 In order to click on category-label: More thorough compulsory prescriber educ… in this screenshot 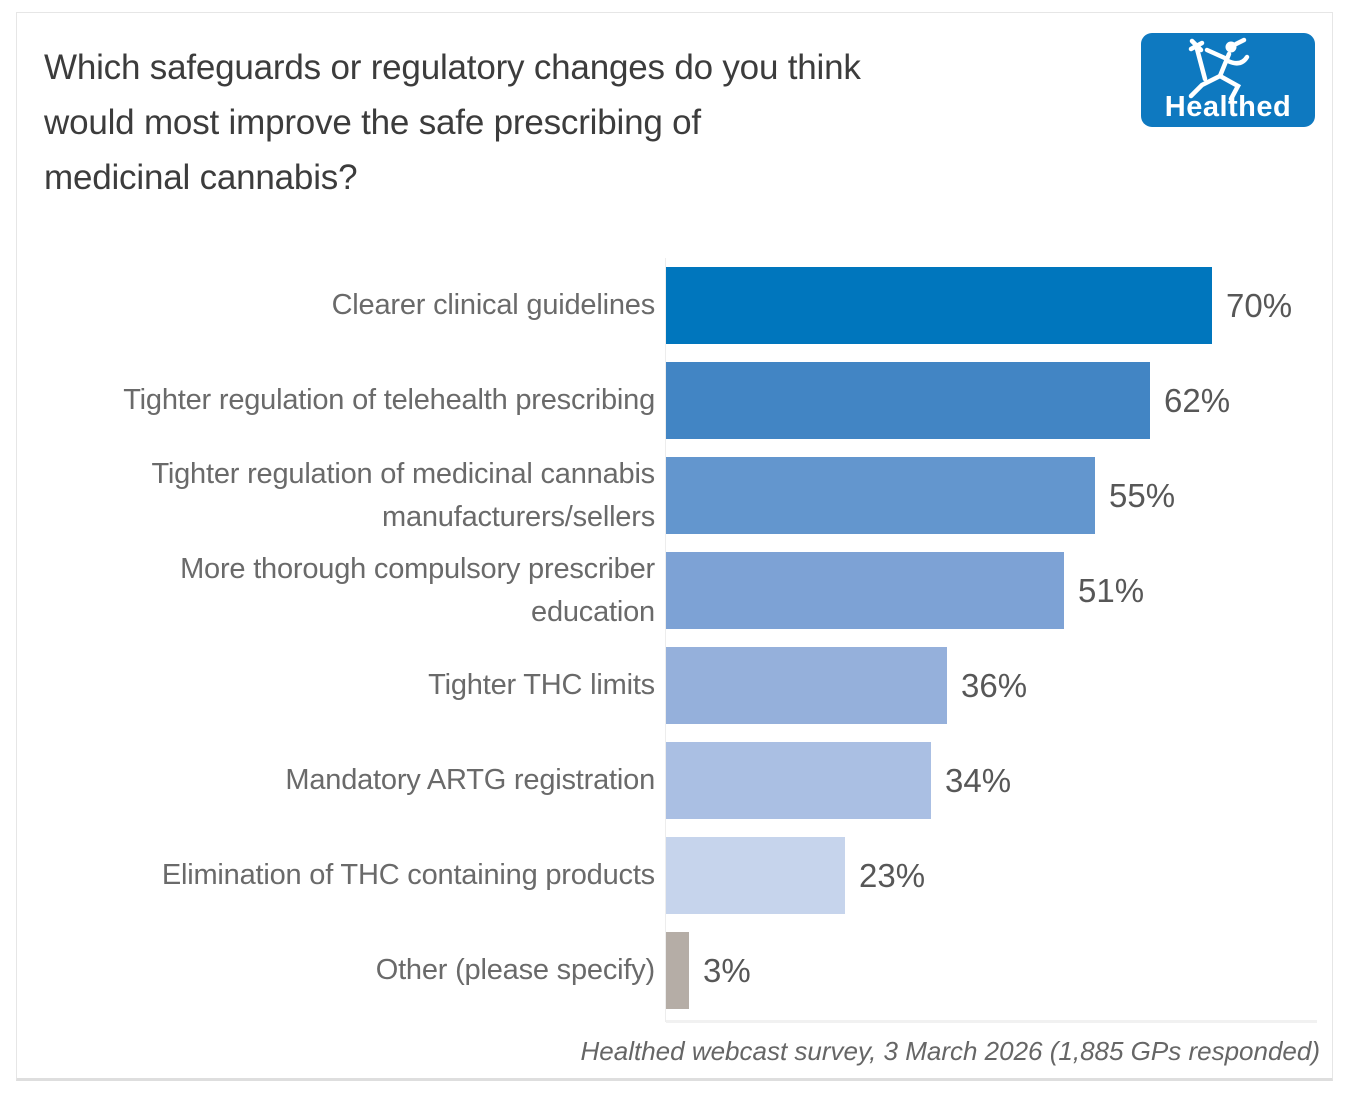, I will do `click(417, 590)`.